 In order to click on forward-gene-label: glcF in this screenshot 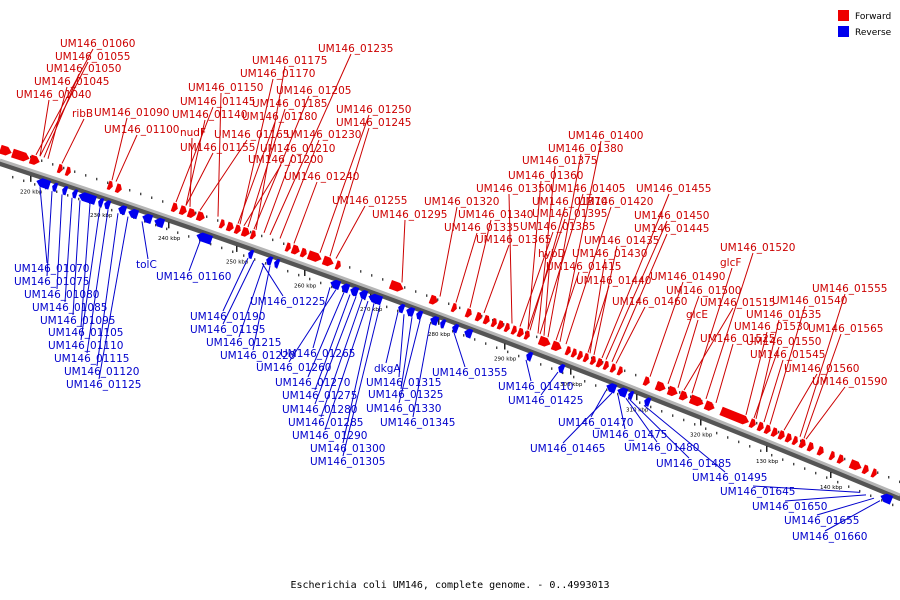, I will do `click(730, 263)`.